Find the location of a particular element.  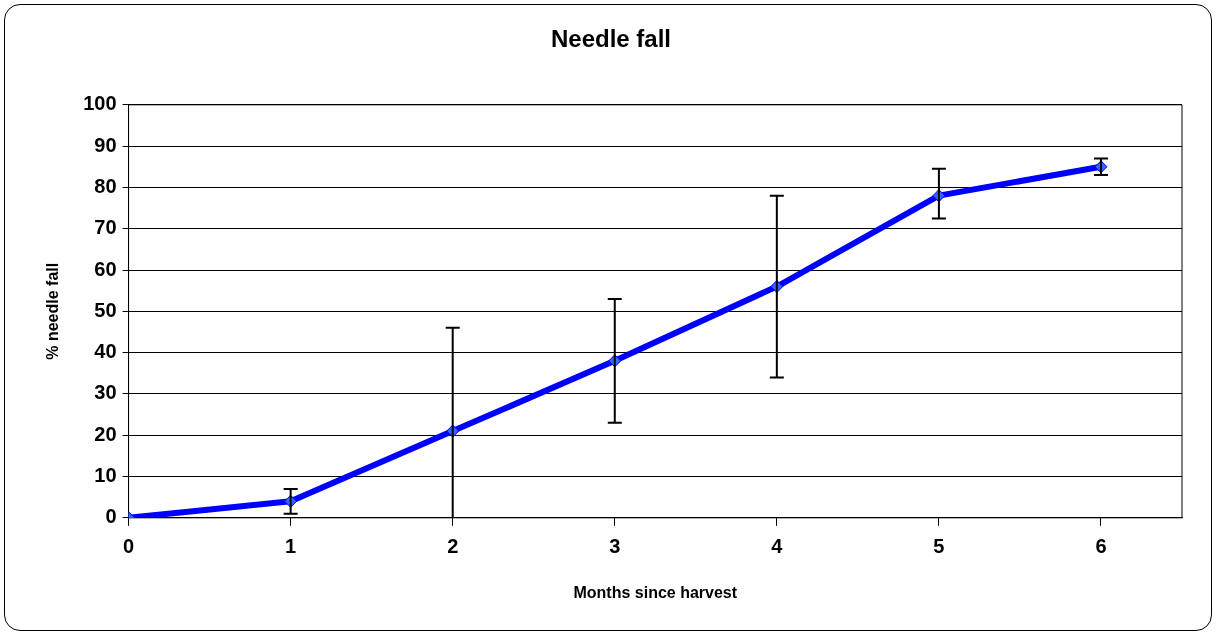

x-tick-label: 4 is located at coordinates (777, 546).